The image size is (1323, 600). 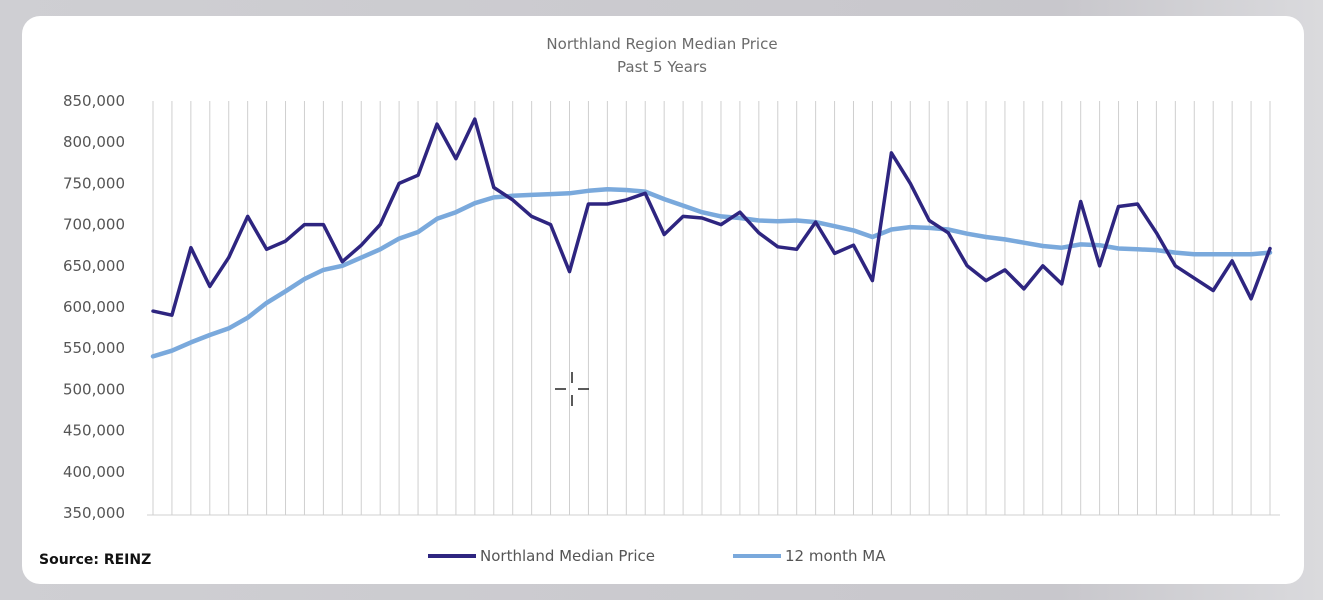 I want to click on y-tick-label: 850,000, so click(x=94, y=101).